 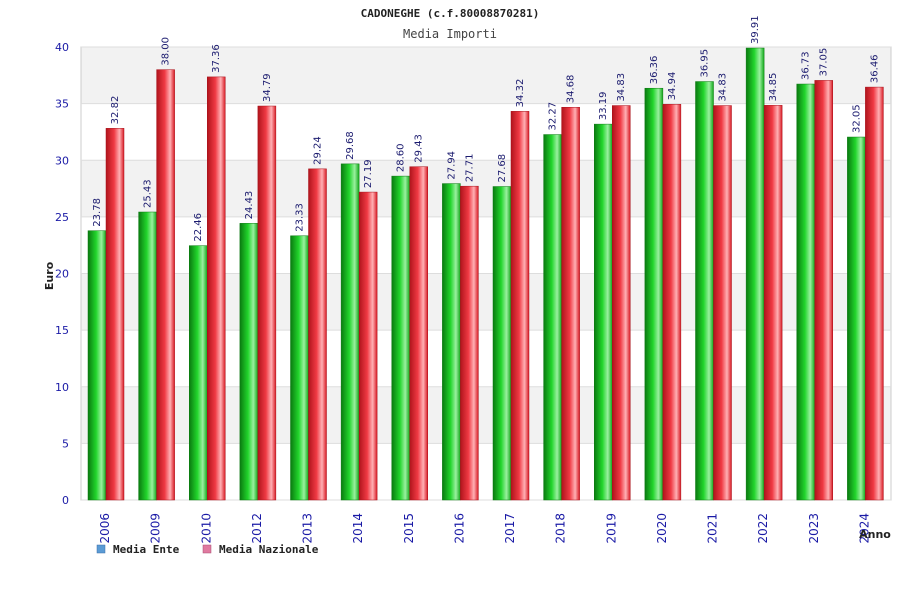 I want to click on data-label: 34.94, so click(x=672, y=86).